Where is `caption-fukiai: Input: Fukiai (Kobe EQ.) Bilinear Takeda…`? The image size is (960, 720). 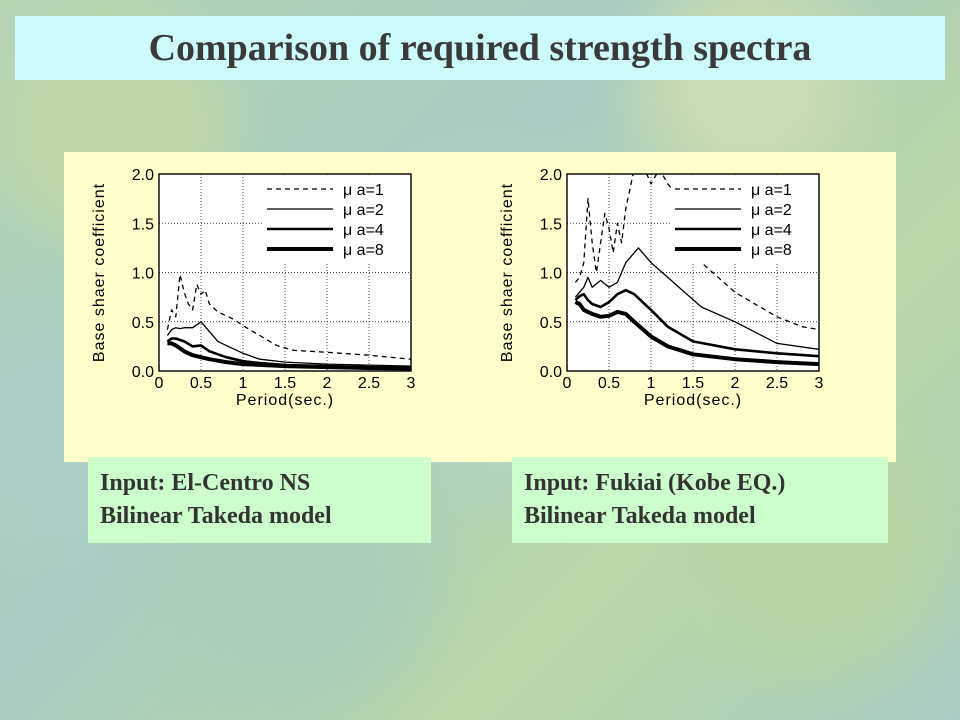
caption-fukiai: Input: Fukiai (Kobe EQ.) Bilinear Takeda… is located at coordinates (700, 500).